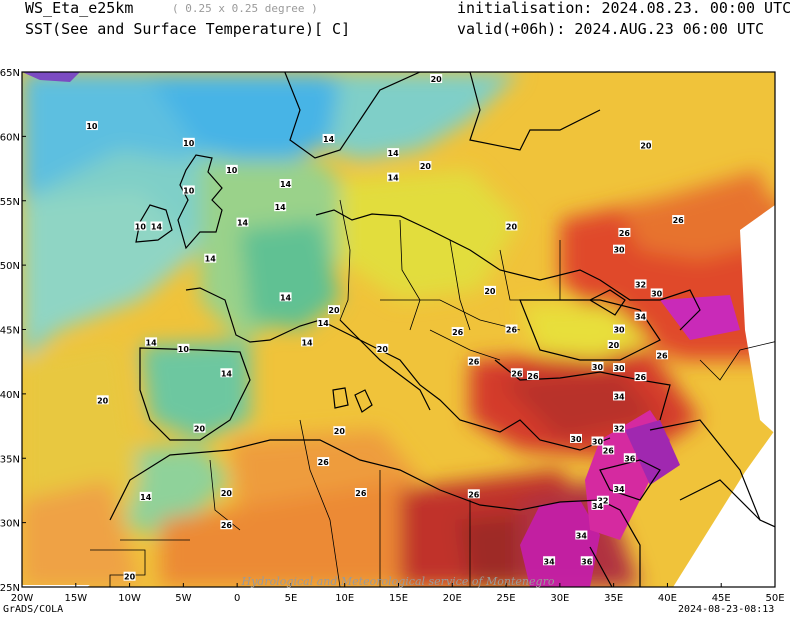  Describe the element at coordinates (10, 137) in the screenshot. I see `lat-label: 60N` at that location.